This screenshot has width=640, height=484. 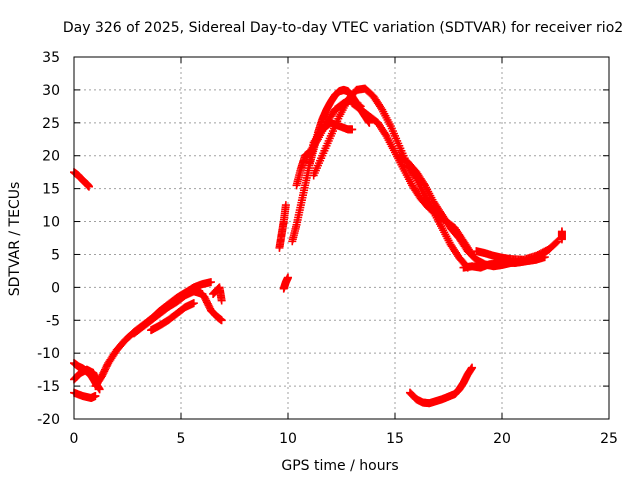 What do you see at coordinates (472, 211) in the screenshot?
I see `series-q` at bounding box center [472, 211].